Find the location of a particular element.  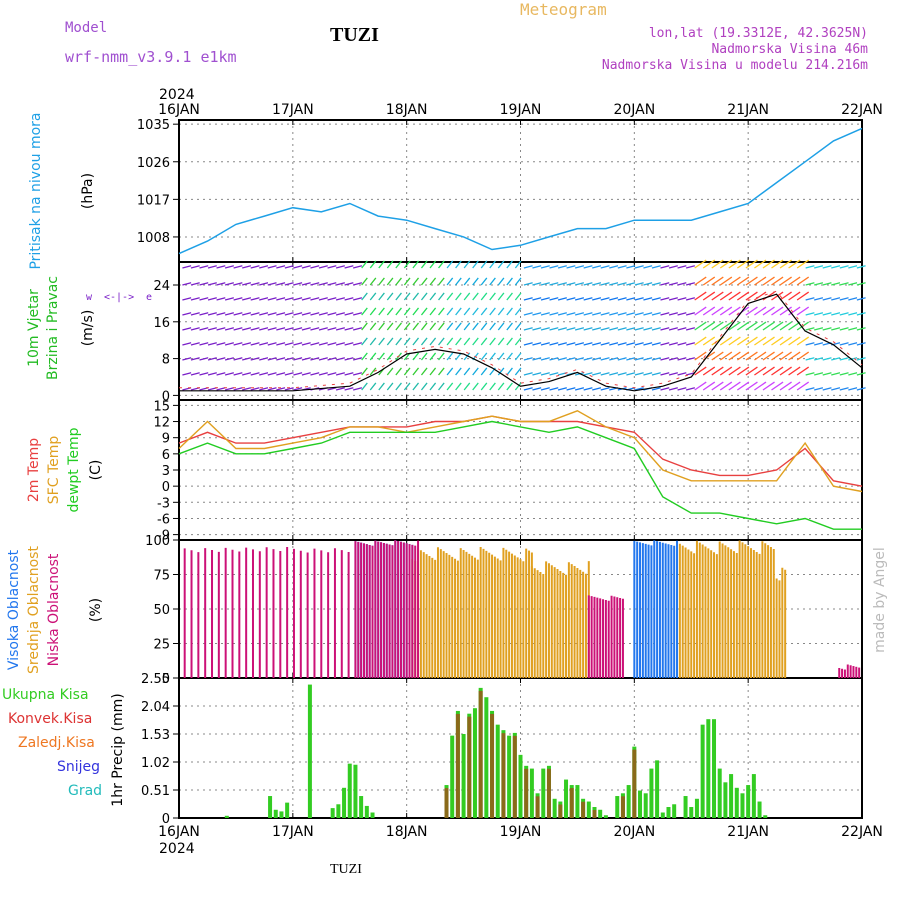

date-tick-top: 19JAN is located at coordinates (521, 110).